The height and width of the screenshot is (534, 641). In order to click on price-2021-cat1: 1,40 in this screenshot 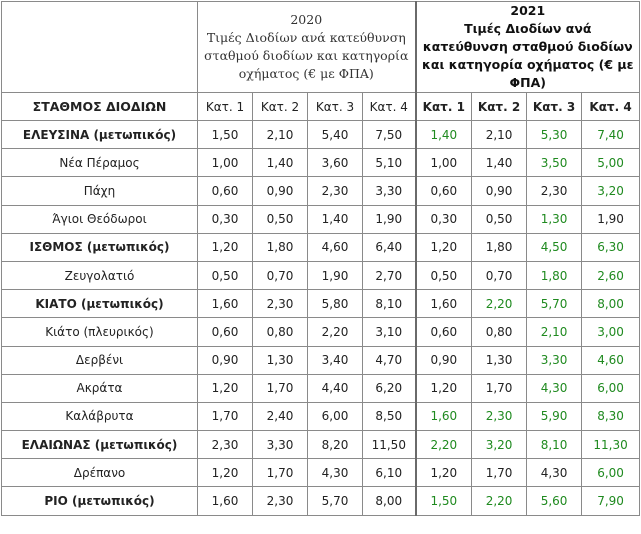, I will do `click(443, 134)`.